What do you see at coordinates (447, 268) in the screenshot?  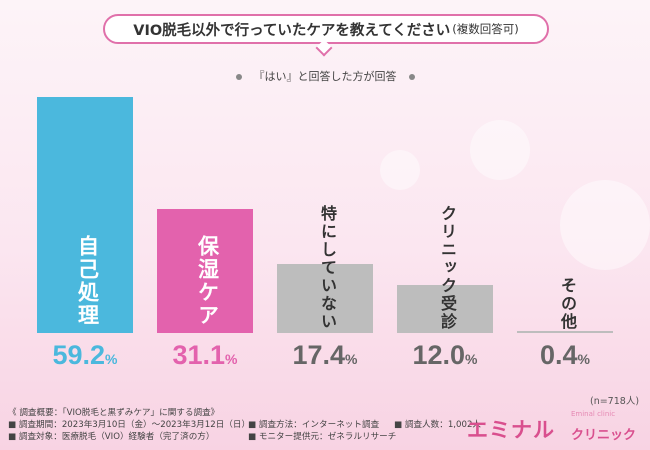 I see `bar-label-4: クリニック受診` at bounding box center [447, 268].